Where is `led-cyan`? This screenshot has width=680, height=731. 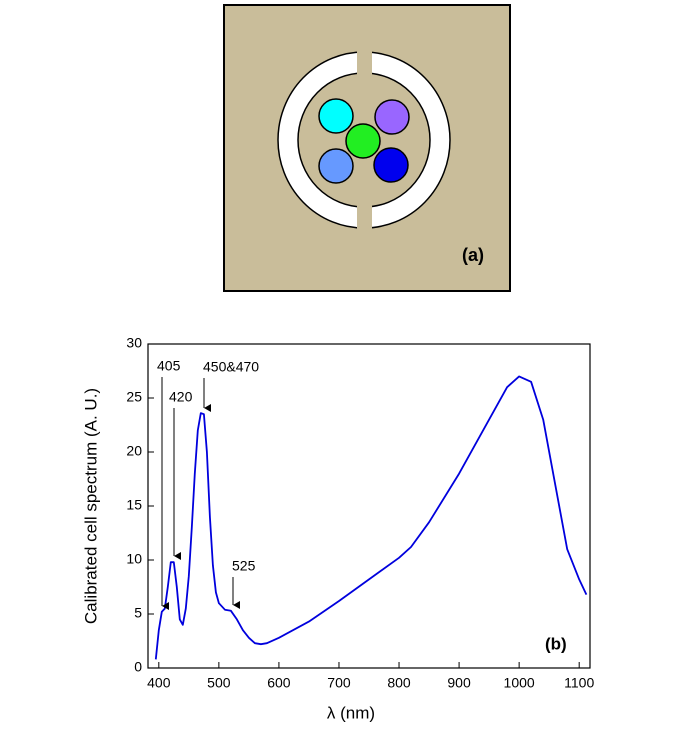 led-cyan is located at coordinates (336, 116).